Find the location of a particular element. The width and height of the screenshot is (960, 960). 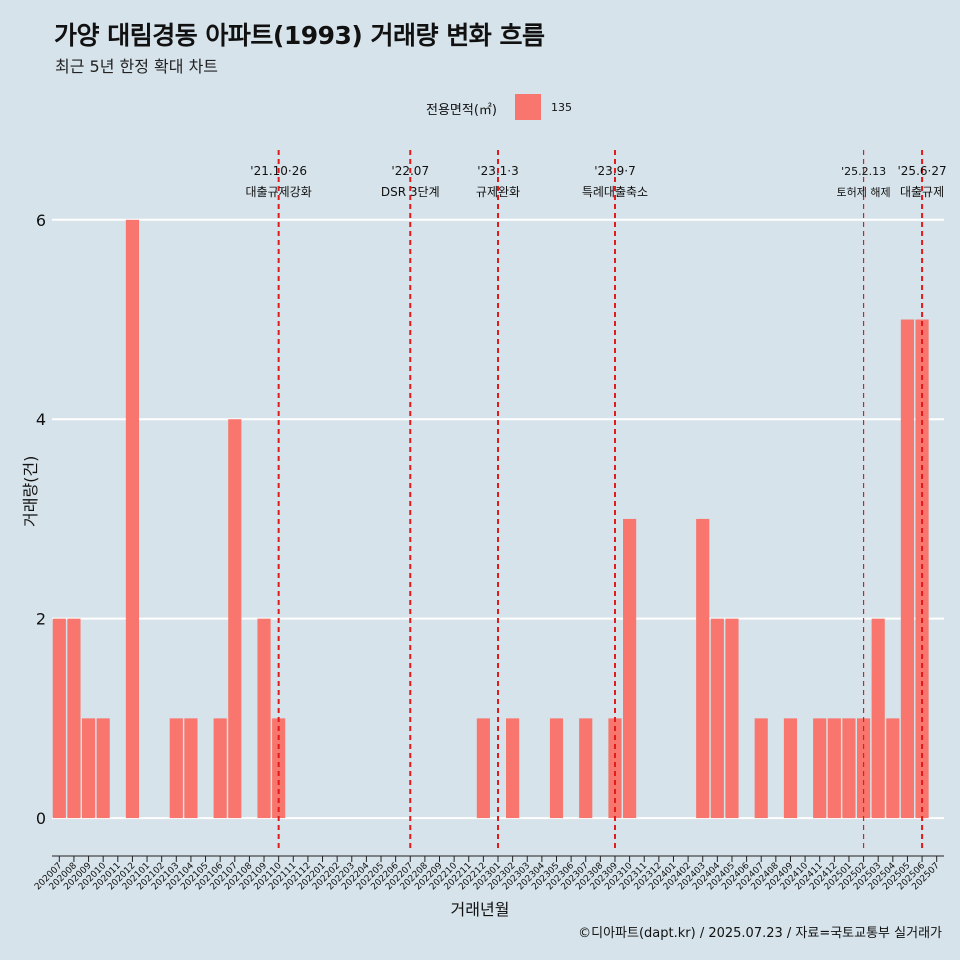

chart-title: 가양 대림경동 아파트(1993) 거래량 변화 흐름 is located at coordinates (299, 35).